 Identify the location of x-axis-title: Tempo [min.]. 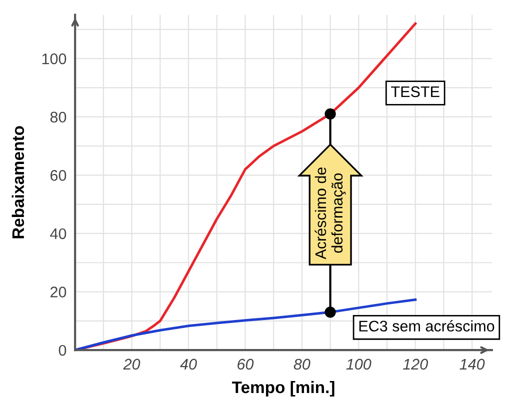
(283, 388).